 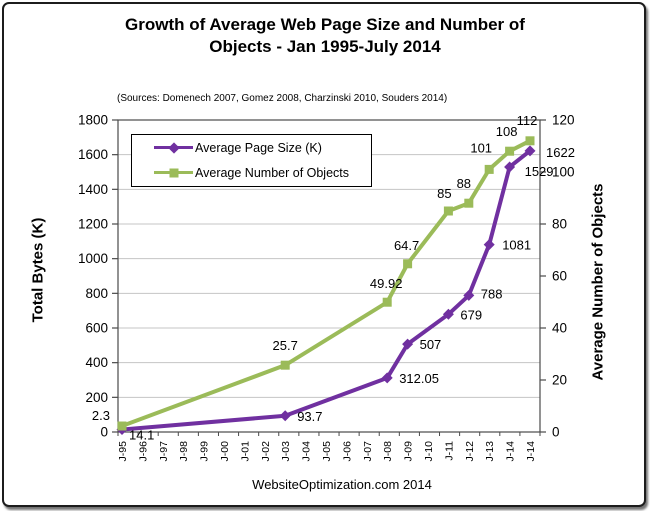 What do you see at coordinates (342, 484) in the screenshot?
I see `chart-footer: WebsiteOptimization.com 2014` at bounding box center [342, 484].